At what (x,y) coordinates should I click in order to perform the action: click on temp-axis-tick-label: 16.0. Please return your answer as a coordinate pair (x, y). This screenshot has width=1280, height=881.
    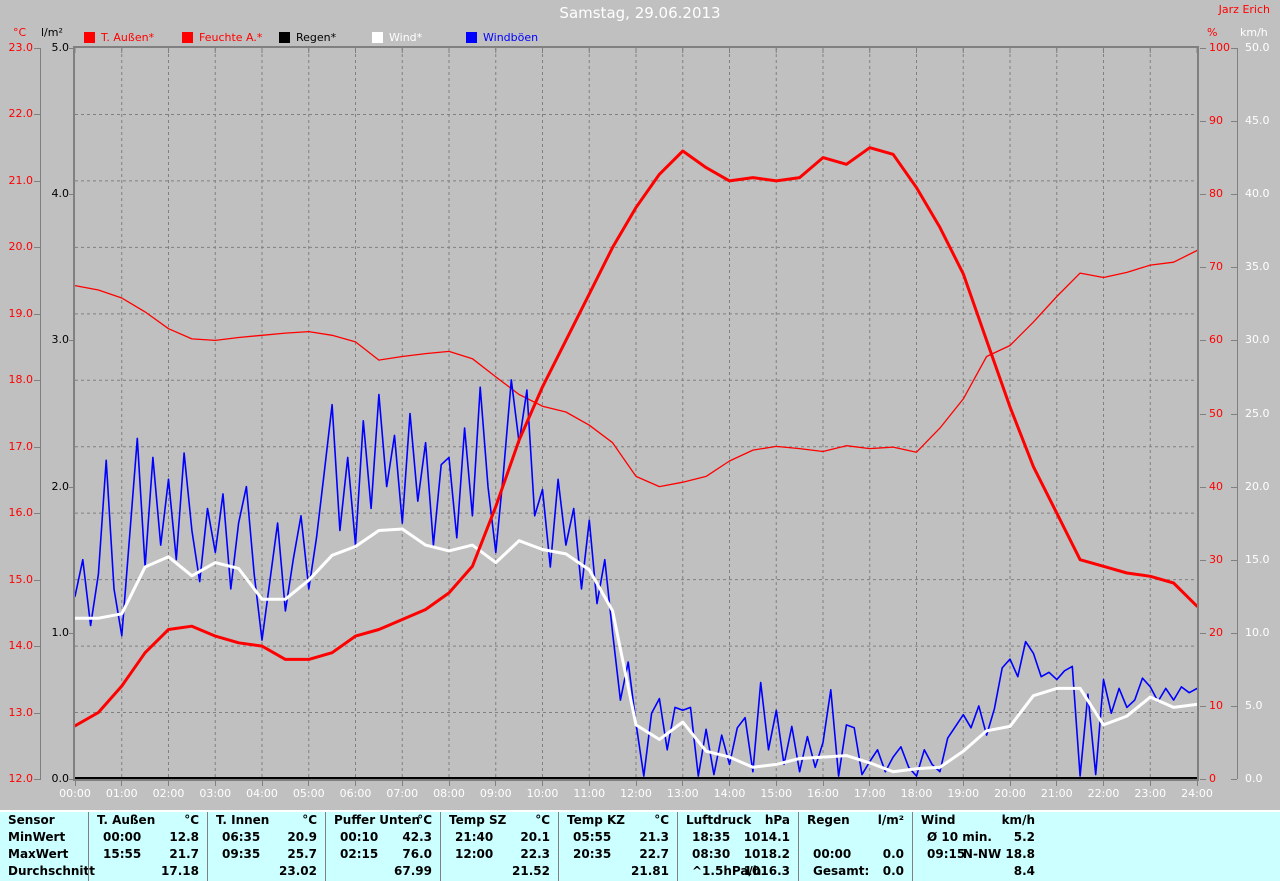
    Looking at the image, I should click on (21, 513).